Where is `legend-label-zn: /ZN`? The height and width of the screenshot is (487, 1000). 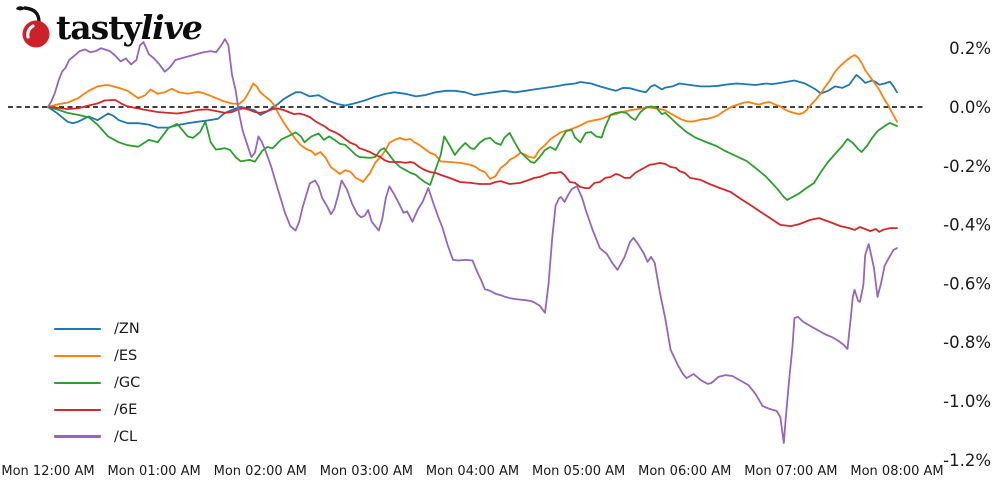
legend-label-zn: /ZN is located at coordinates (127, 329).